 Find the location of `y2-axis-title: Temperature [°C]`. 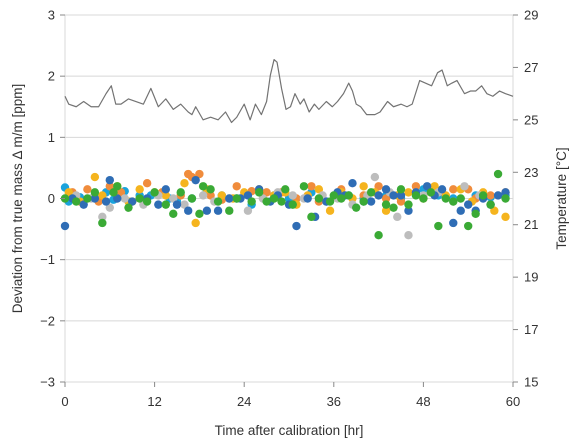

y2-axis-title: Temperature [°C] is located at coordinates (561, 198).